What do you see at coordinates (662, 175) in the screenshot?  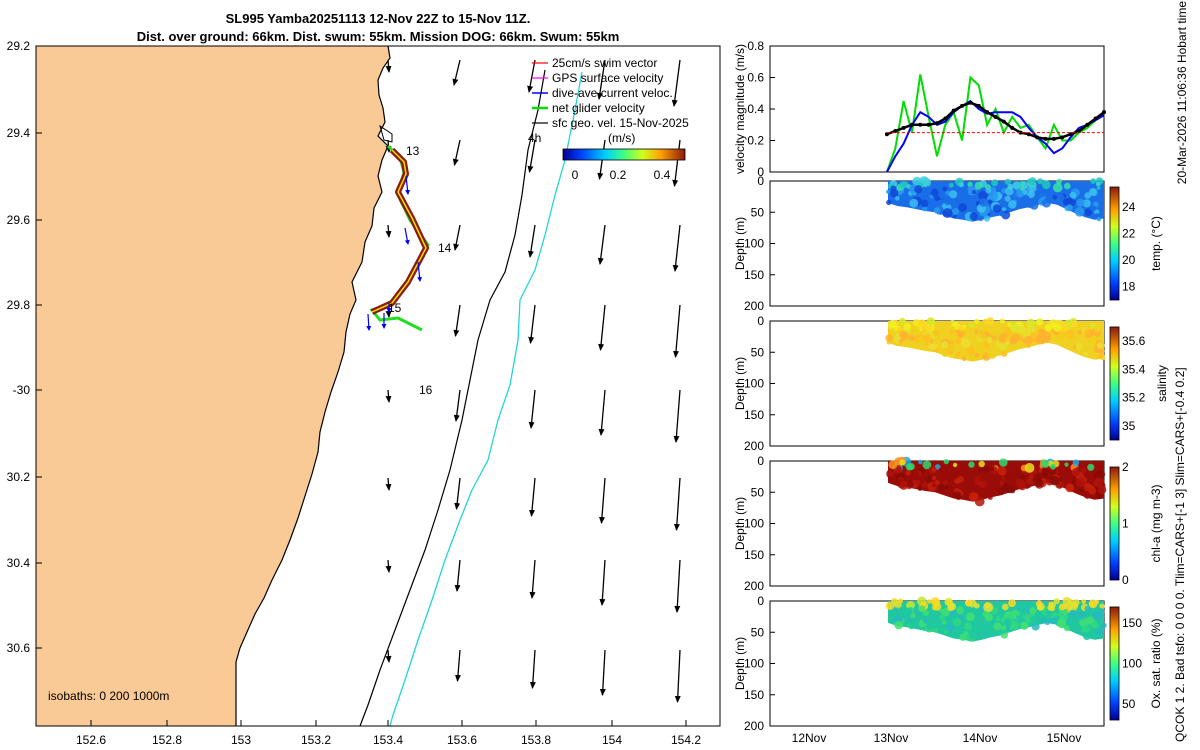 I see `colorbar-tick-2: 0.4` at bounding box center [662, 175].